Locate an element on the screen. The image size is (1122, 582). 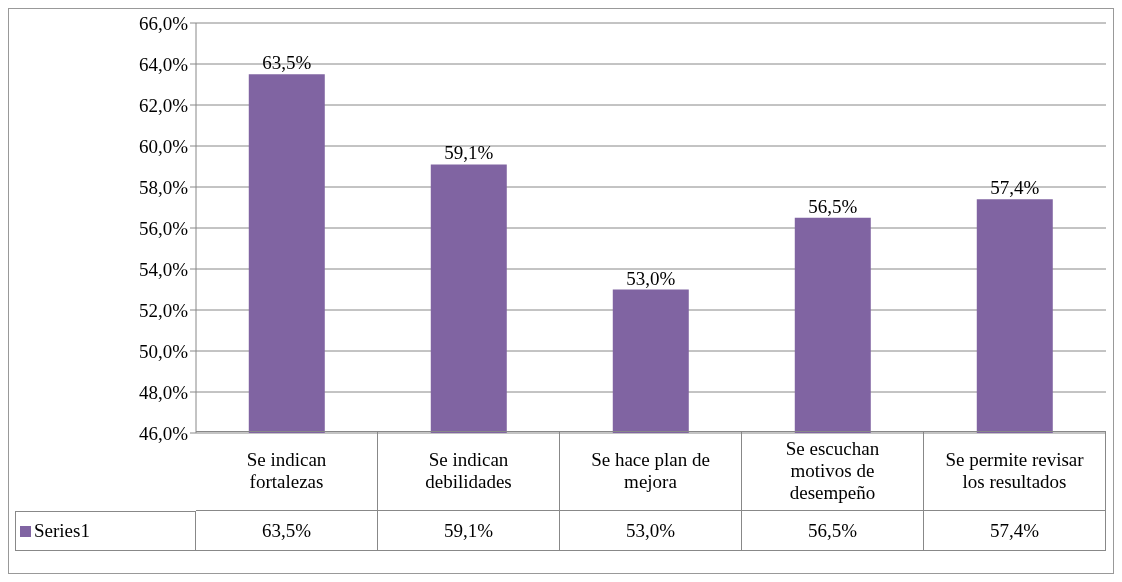
text: 57,4% is located at coordinates (1015, 188).